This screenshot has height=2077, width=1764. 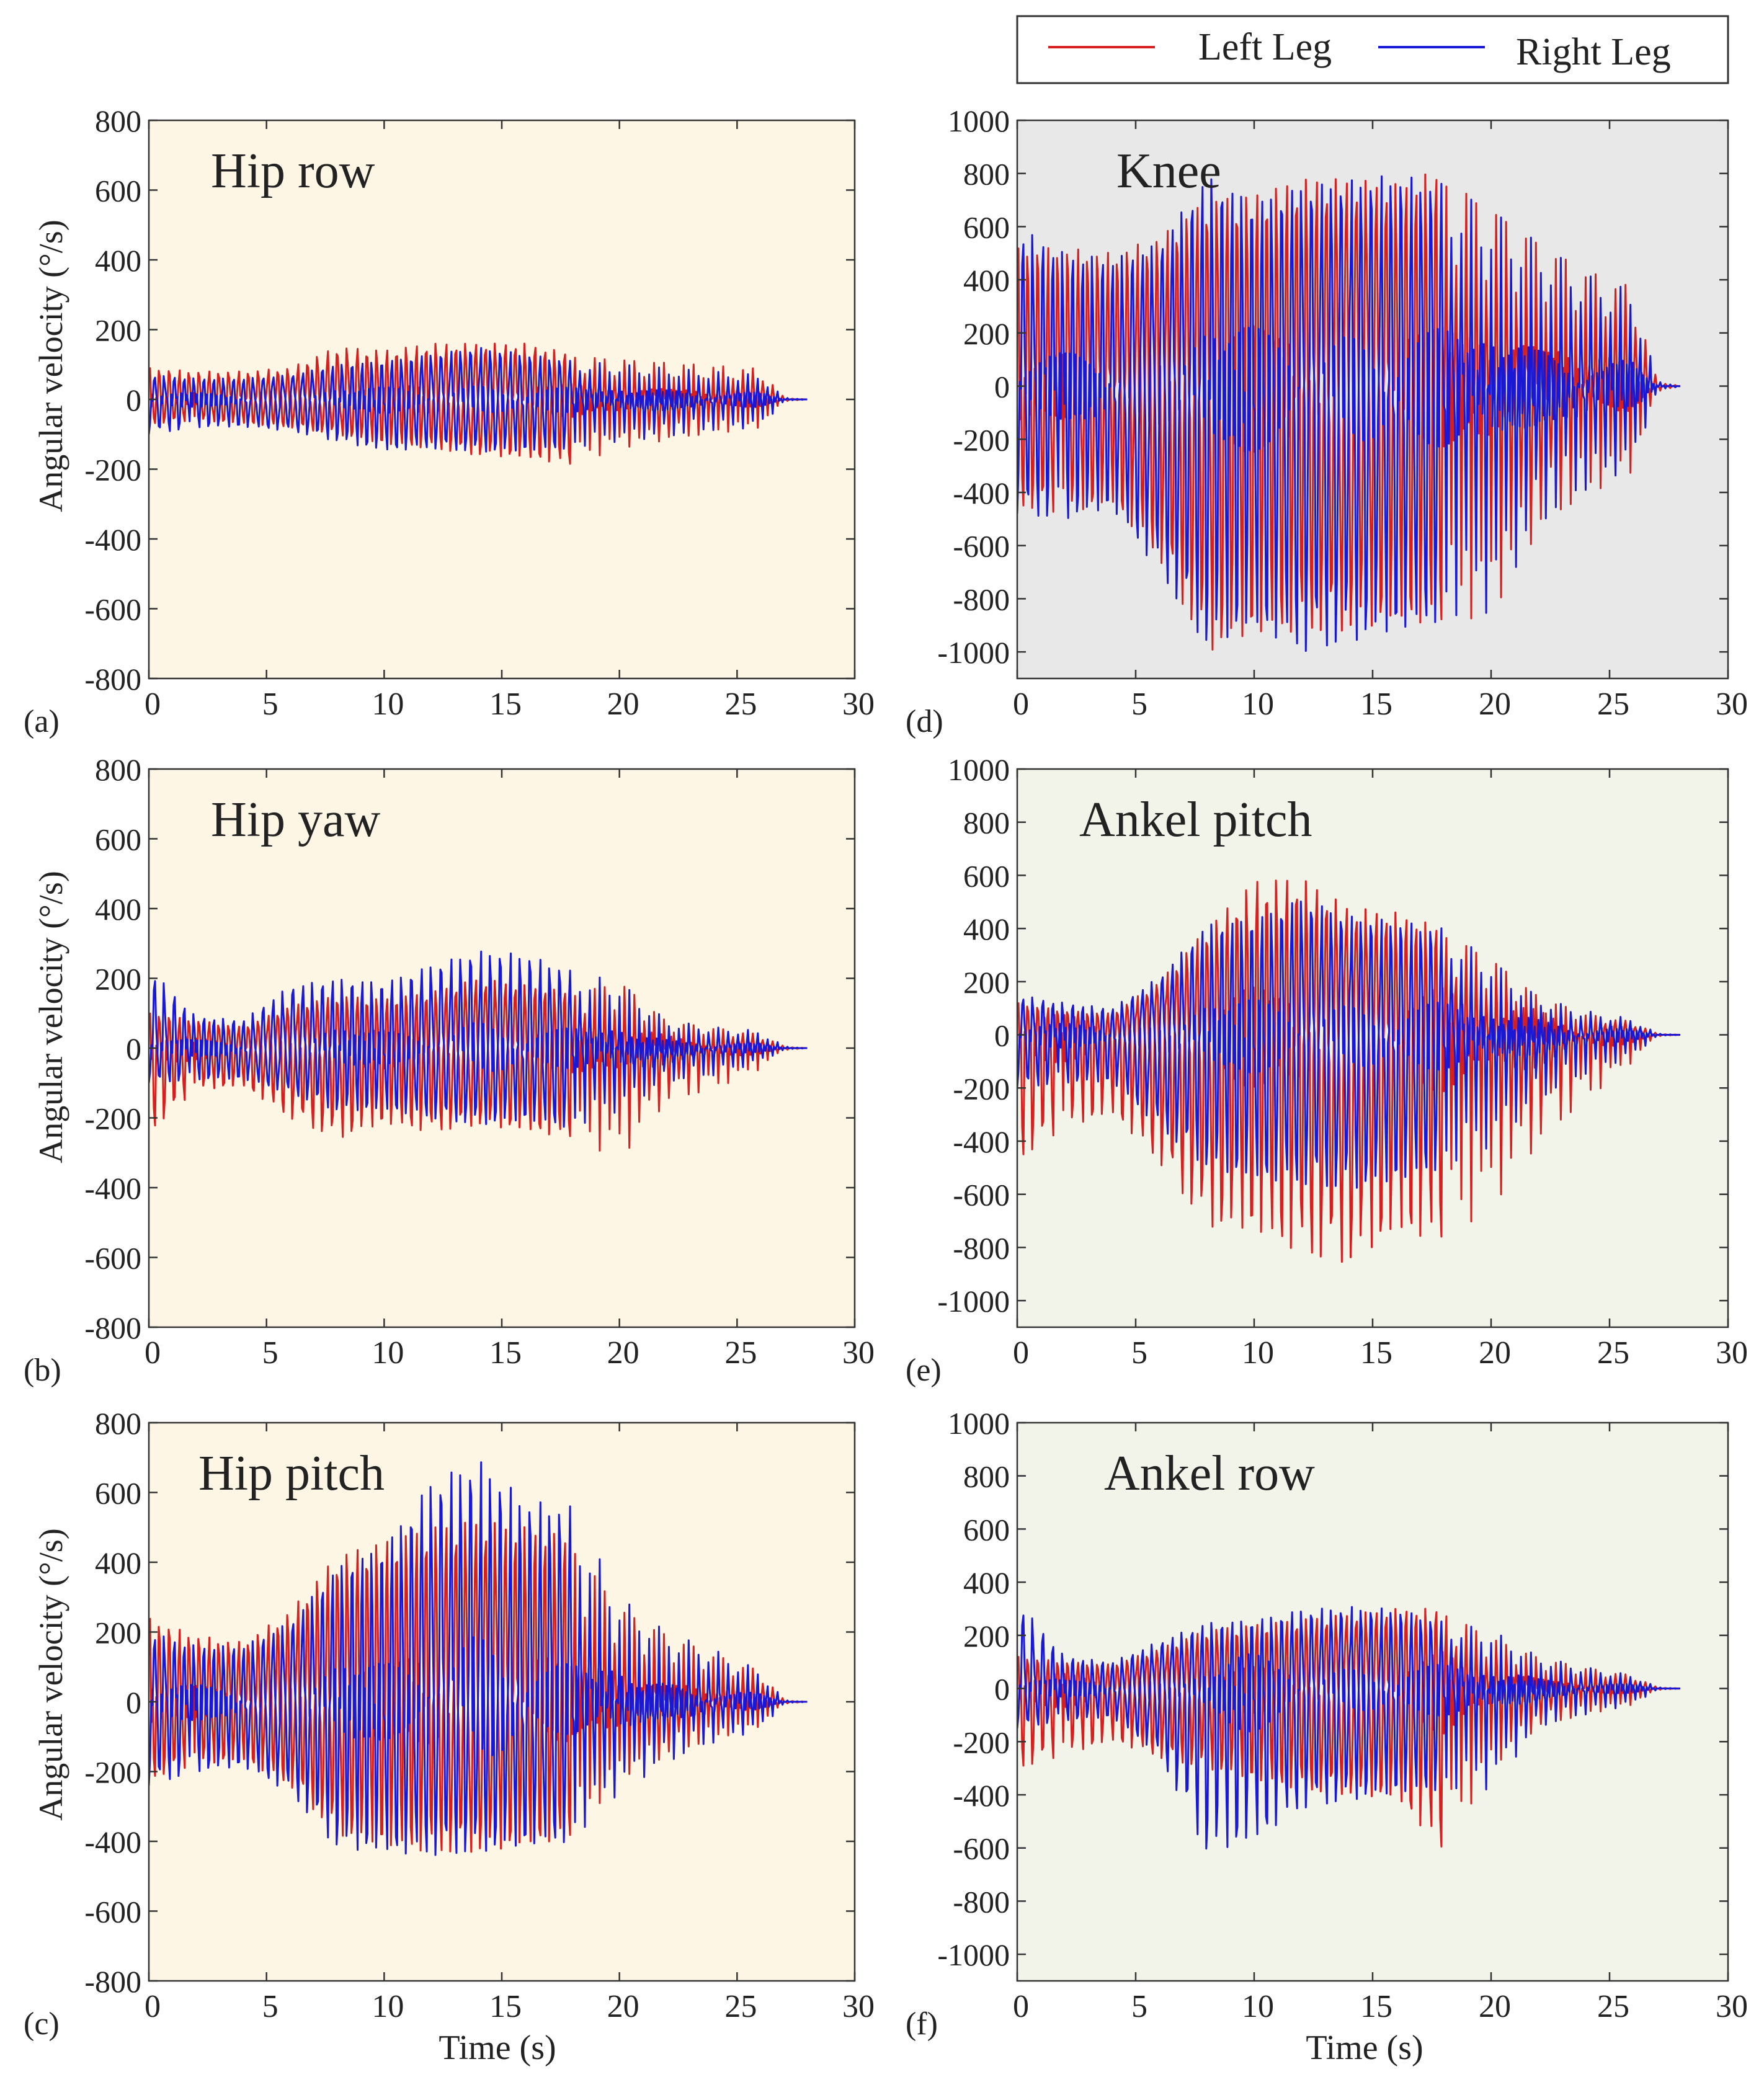 What do you see at coordinates (42, 1370) in the screenshot?
I see `panel-label: (b)` at bounding box center [42, 1370].